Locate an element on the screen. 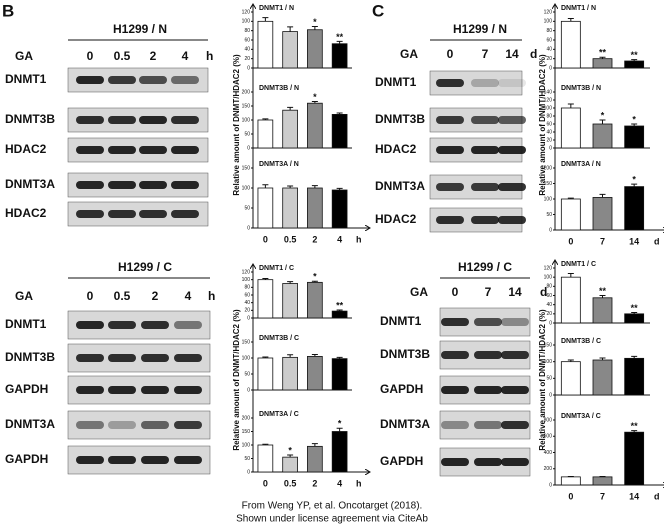  time-unit: h is located at coordinates (211, 296).